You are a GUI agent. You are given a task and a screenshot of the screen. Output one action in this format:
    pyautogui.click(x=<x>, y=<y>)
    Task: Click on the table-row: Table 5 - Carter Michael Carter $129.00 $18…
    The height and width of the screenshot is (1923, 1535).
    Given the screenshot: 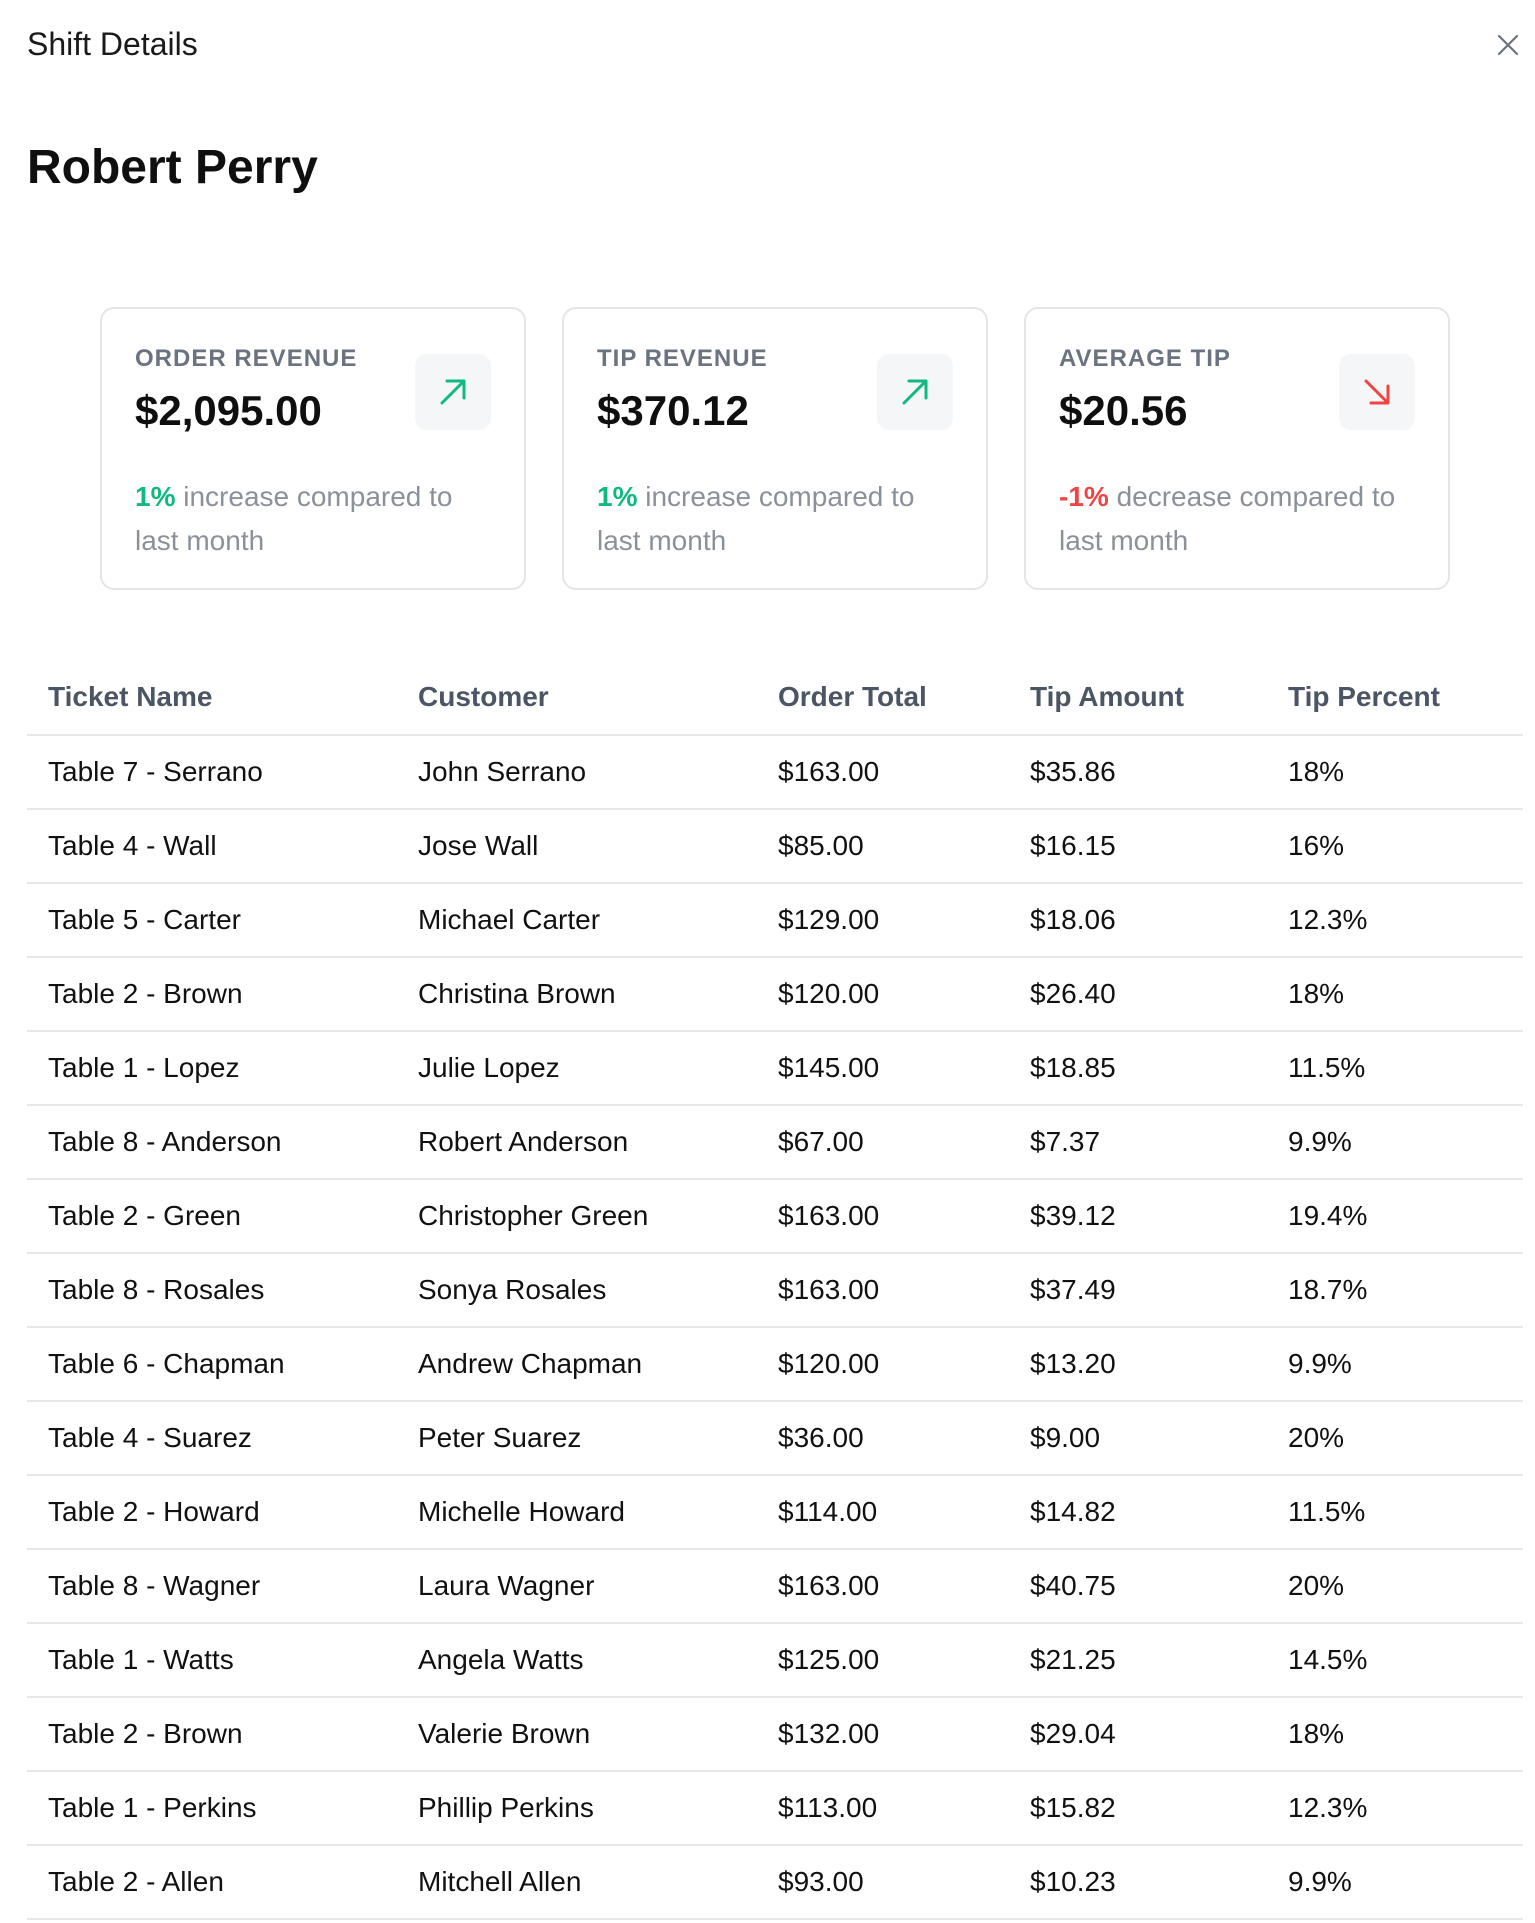 What is the action you would take?
    pyautogui.click(x=775, y=920)
    